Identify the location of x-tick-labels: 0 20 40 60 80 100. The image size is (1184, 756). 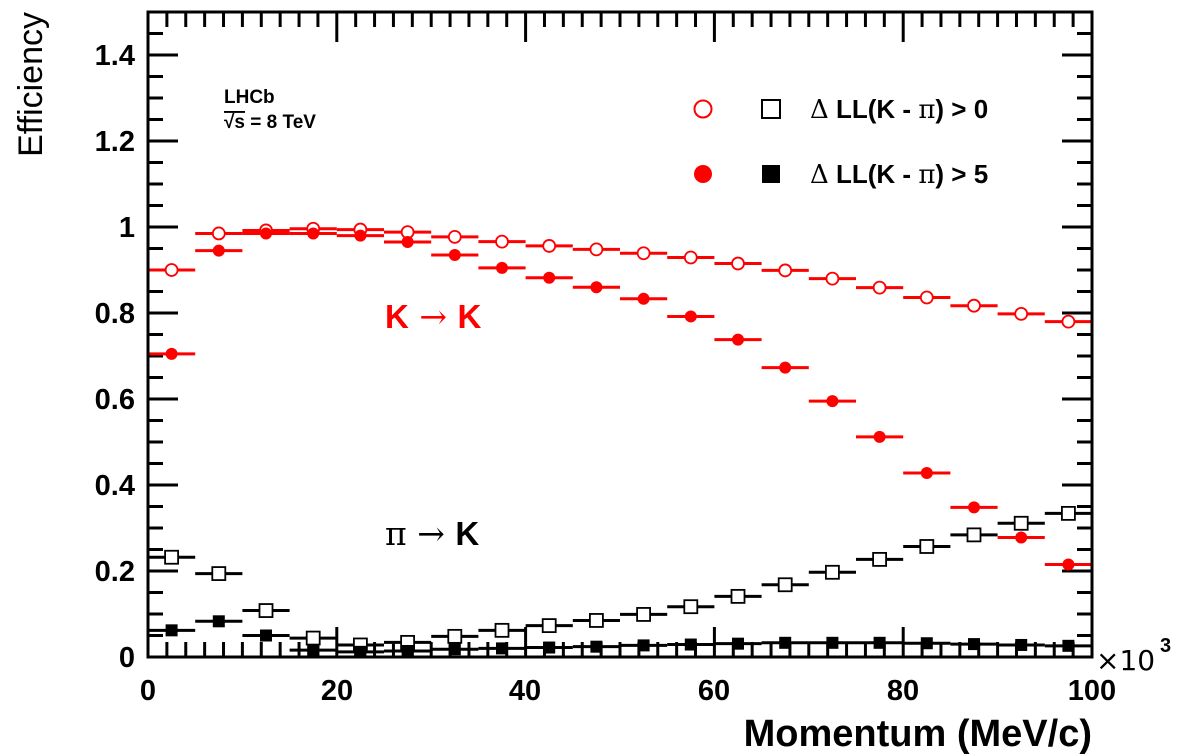
(628, 691).